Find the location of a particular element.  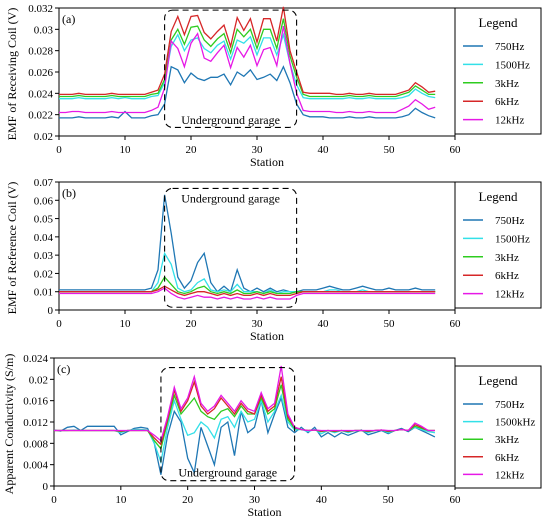

y-tick-label: 0.032 is located at coordinates (40, 9).